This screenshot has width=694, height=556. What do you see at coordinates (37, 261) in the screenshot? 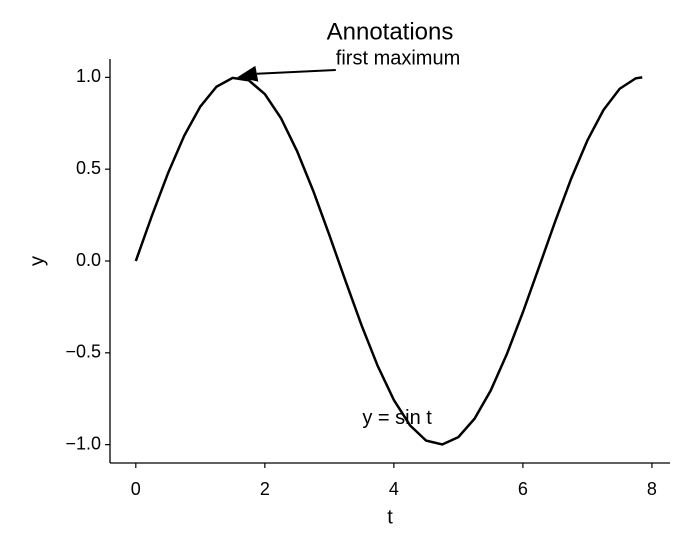
I see `y-axis-label: y` at bounding box center [37, 261].